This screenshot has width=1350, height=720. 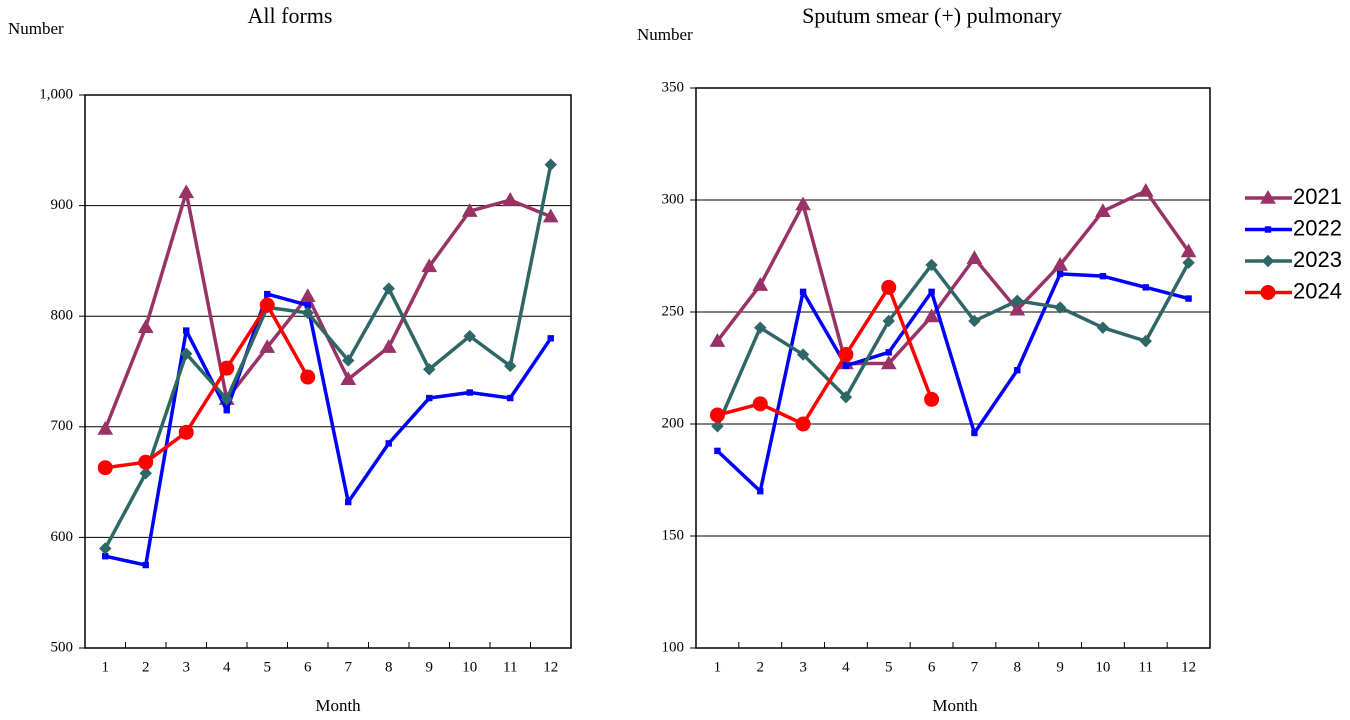 What do you see at coordinates (1317, 290) in the screenshot?
I see `legend-label: 2024` at bounding box center [1317, 290].